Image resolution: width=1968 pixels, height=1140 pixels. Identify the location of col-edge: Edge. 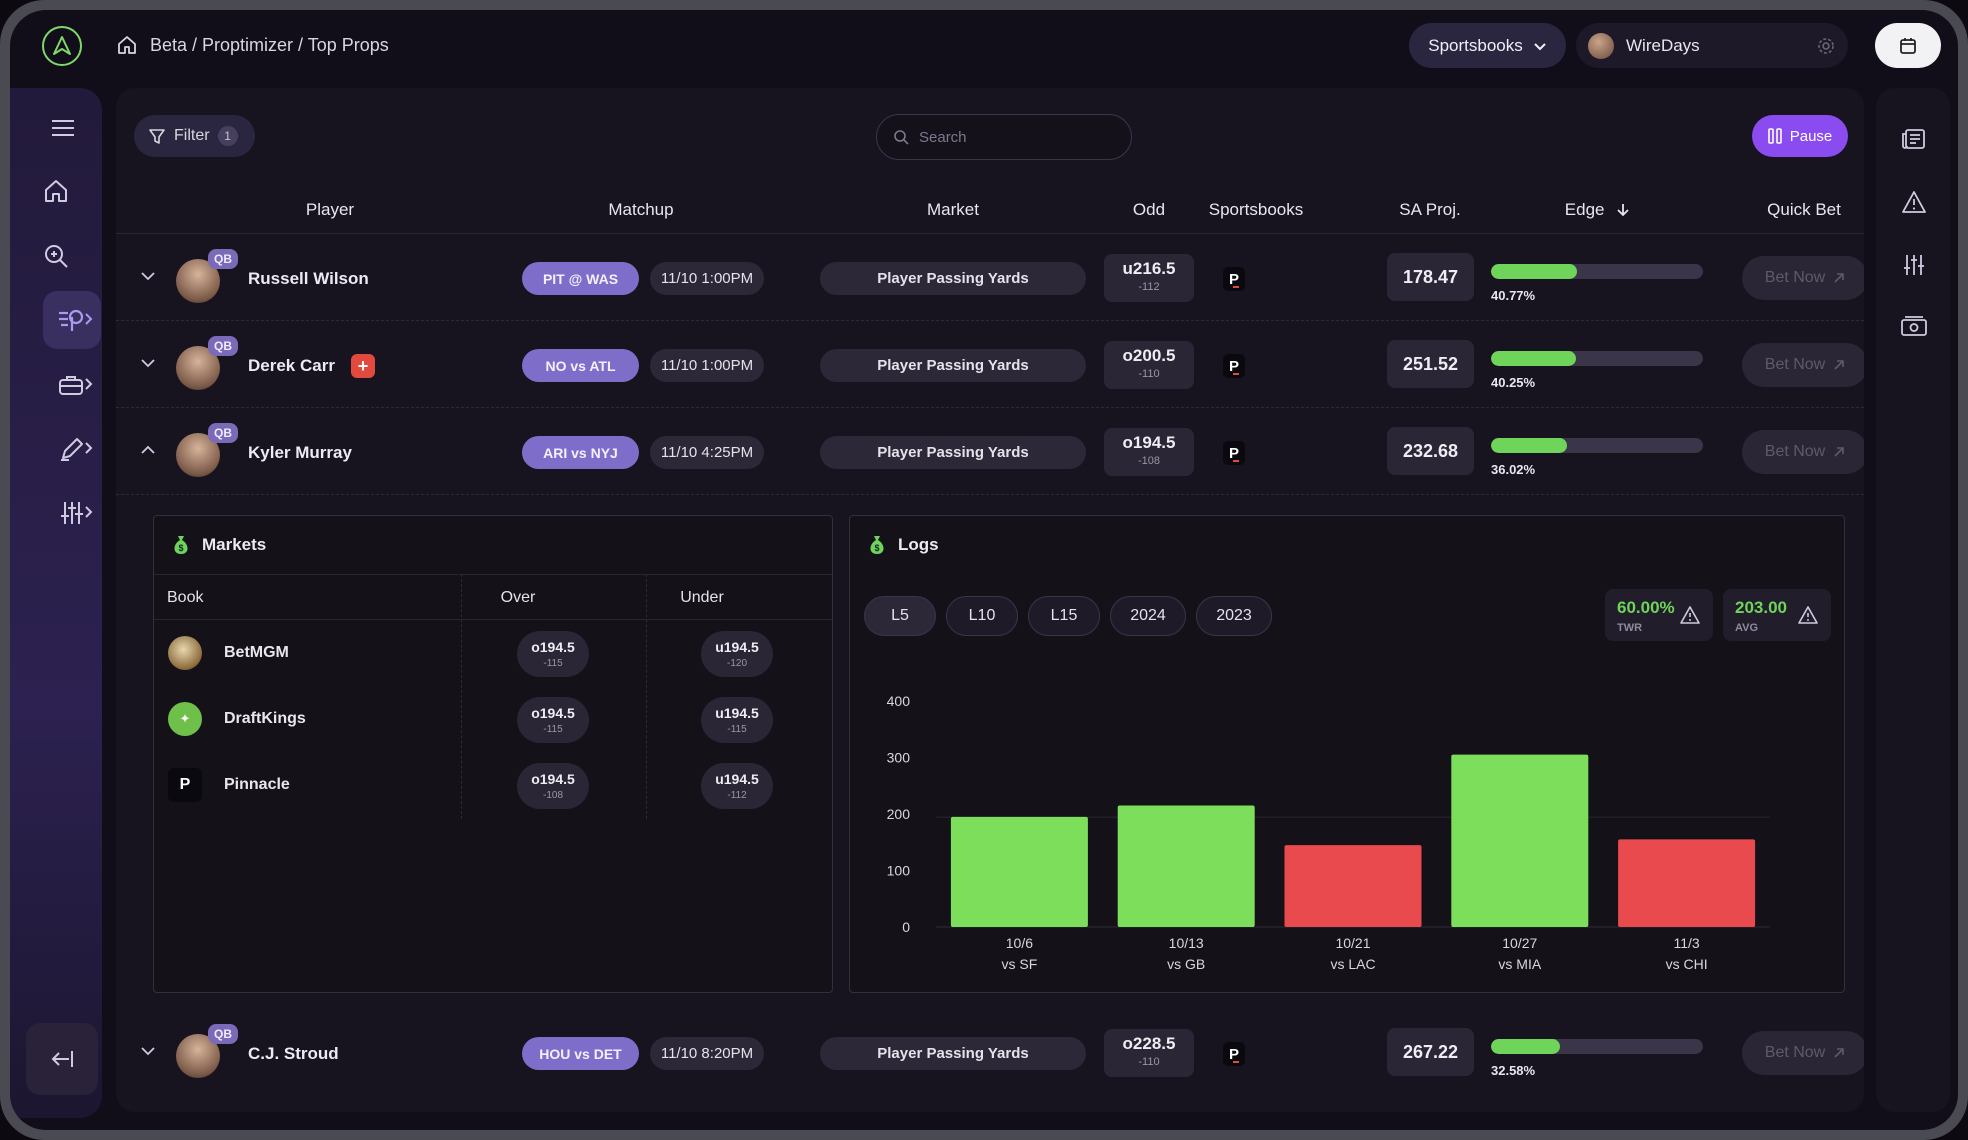
(1597, 210).